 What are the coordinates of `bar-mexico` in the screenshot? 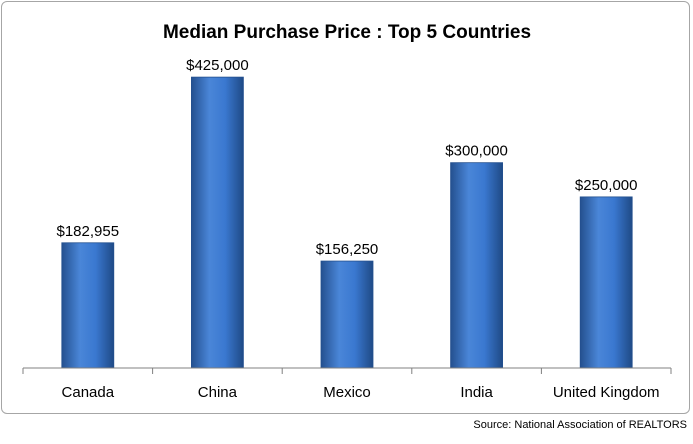 It's located at (347, 314).